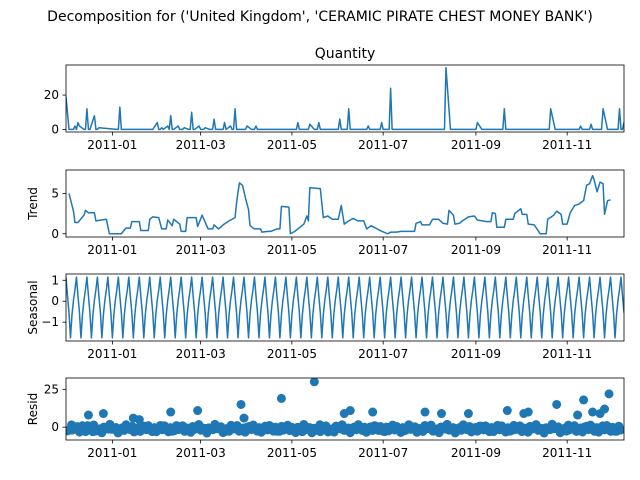 This screenshot has width=640, height=480. Describe the element at coordinates (339, 204) in the screenshot. I see `panel-trend-series-line` at that location.